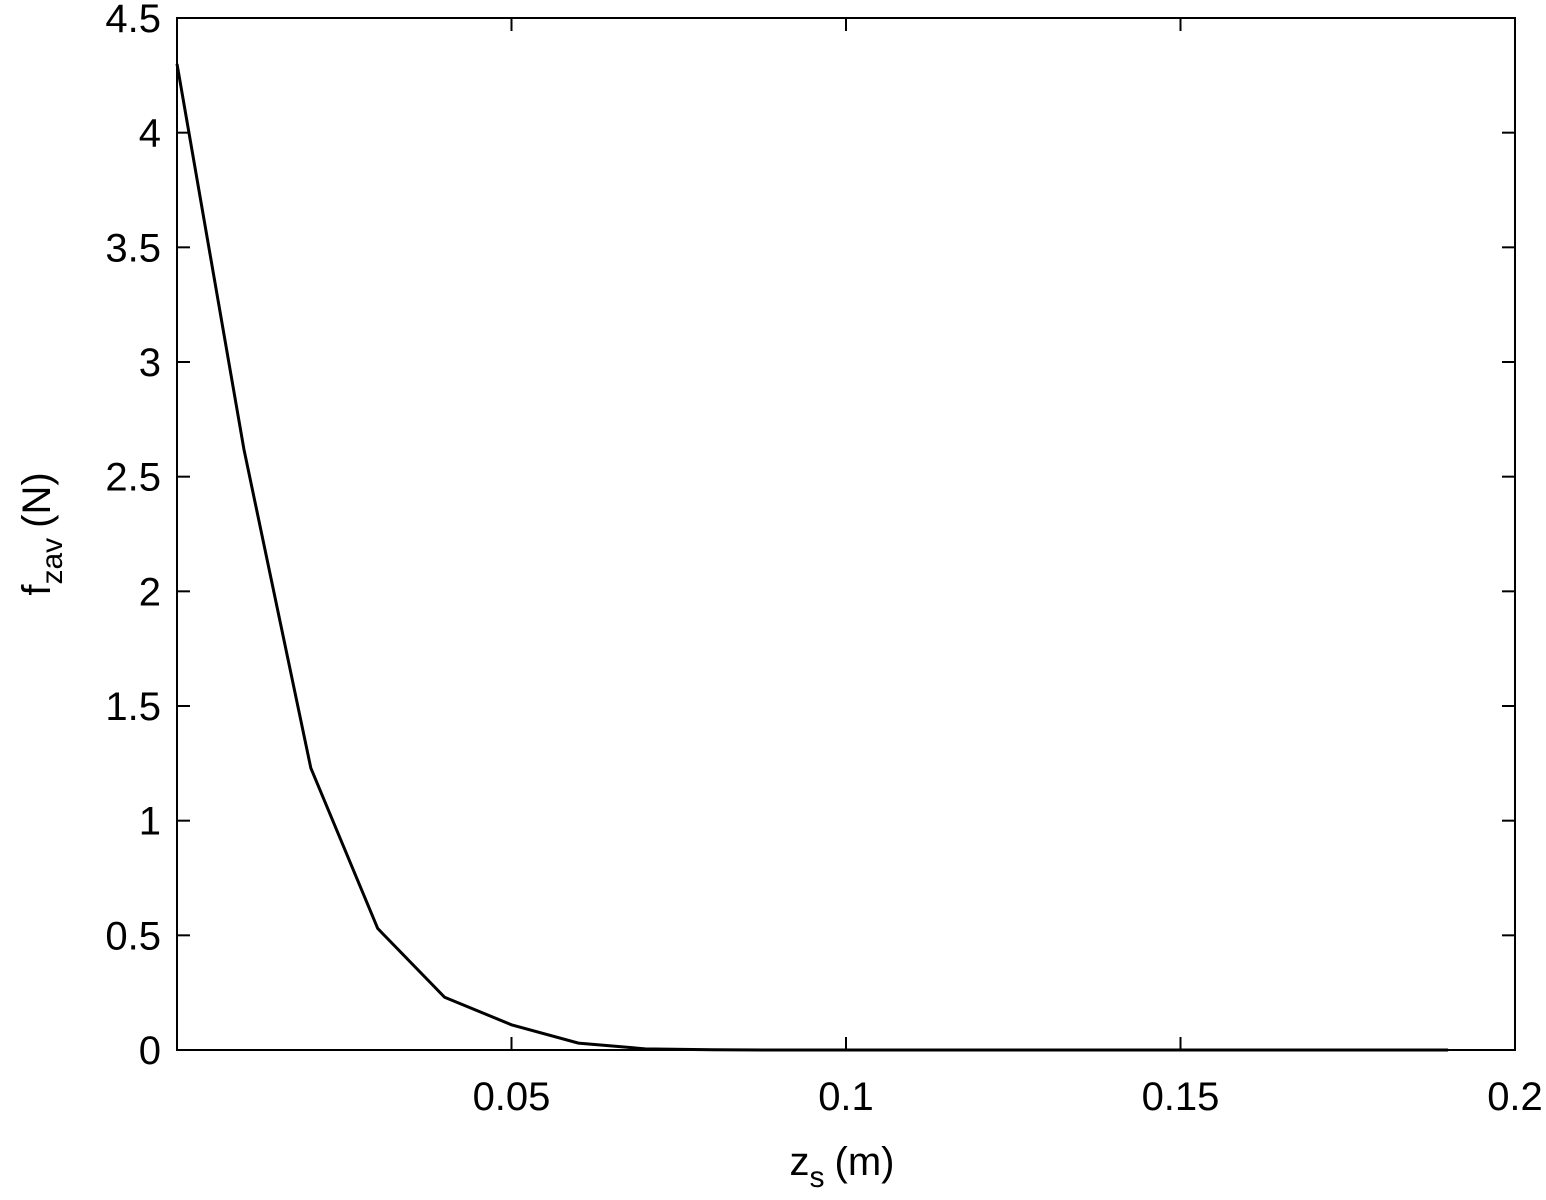 This screenshot has height=1200, width=1546. I want to click on y-tick-label: 0, so click(150, 1051).